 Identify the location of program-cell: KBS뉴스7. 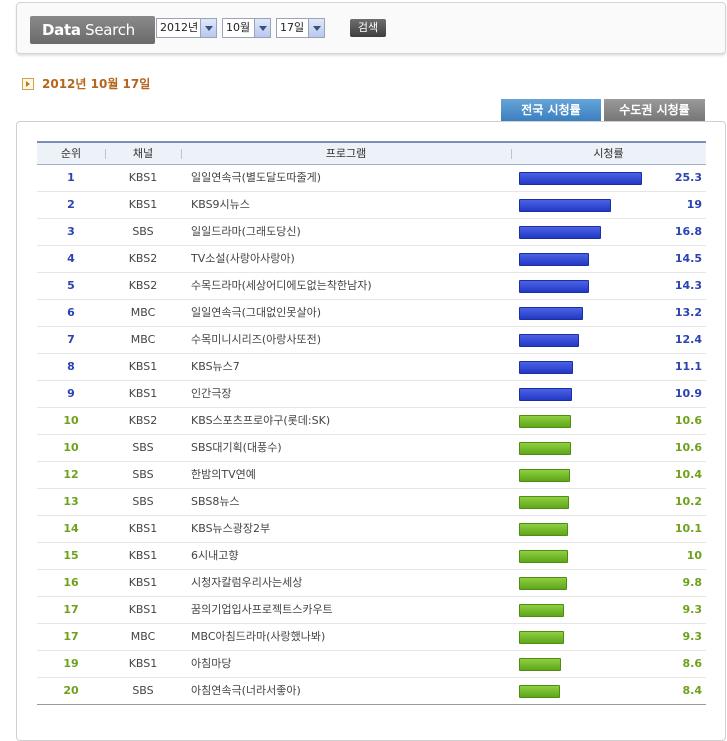
(215, 366).